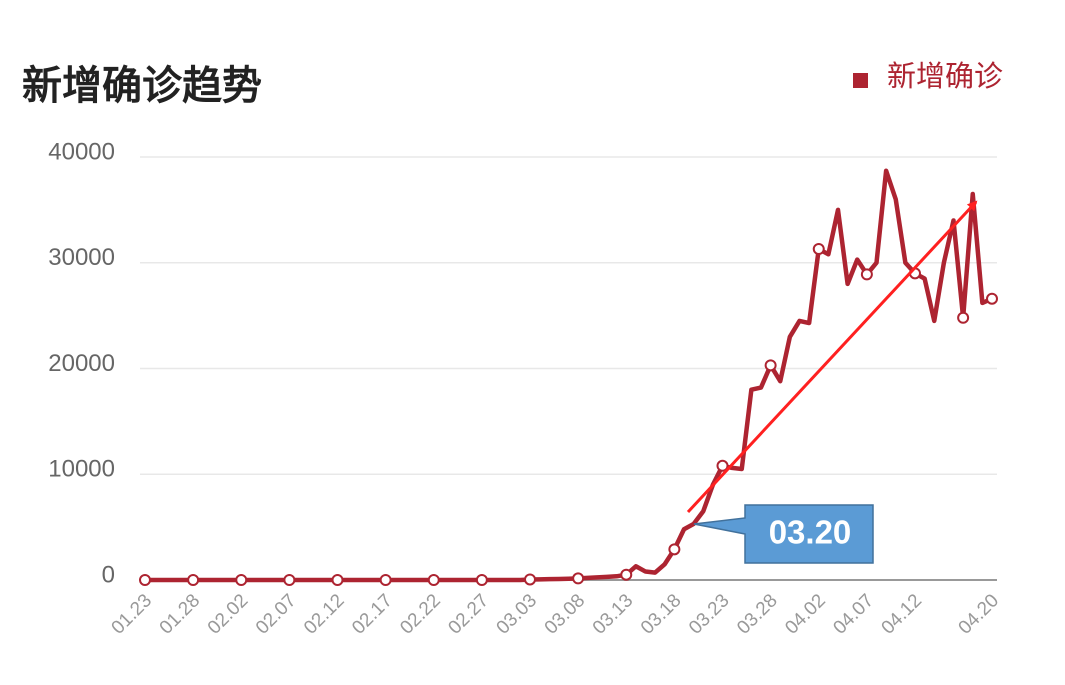 This screenshot has height=685, width=1065. Describe the element at coordinates (517, 614) in the screenshot. I see `x-tick-label: 03.03` at that location.